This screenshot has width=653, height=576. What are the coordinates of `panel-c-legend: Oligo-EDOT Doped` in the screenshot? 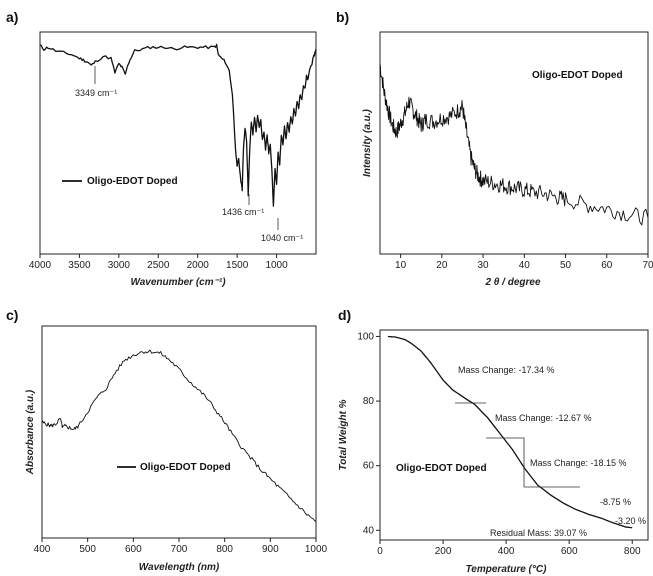 It's located at (174, 467).